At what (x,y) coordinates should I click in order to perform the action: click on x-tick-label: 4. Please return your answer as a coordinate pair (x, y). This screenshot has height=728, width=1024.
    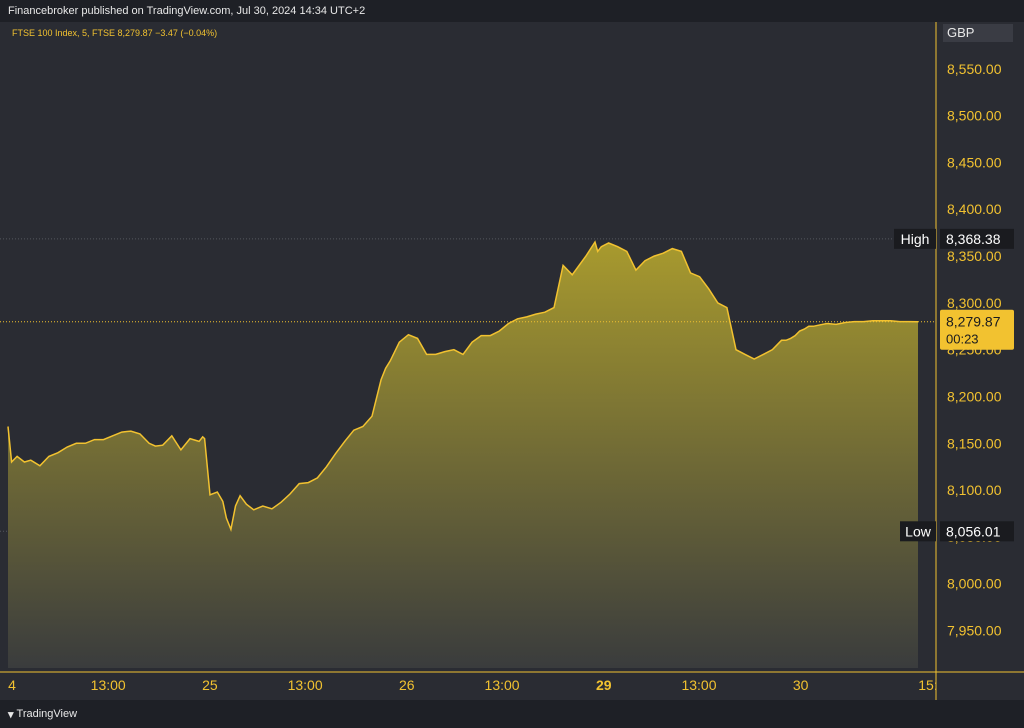
    Looking at the image, I should click on (12, 685).